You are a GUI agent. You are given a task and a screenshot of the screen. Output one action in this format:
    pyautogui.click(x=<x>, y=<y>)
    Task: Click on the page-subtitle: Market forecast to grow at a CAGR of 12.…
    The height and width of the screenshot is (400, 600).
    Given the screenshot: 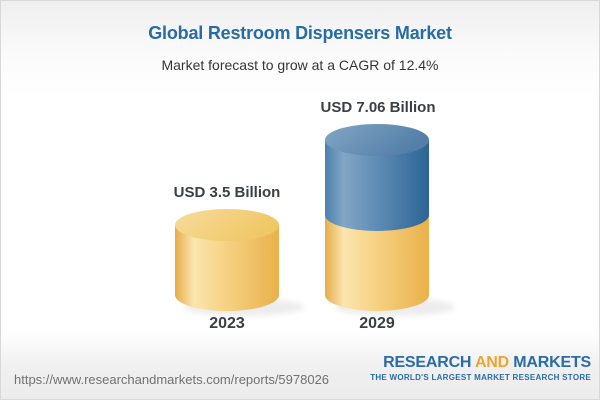 What is the action you would take?
    pyautogui.click(x=300, y=65)
    